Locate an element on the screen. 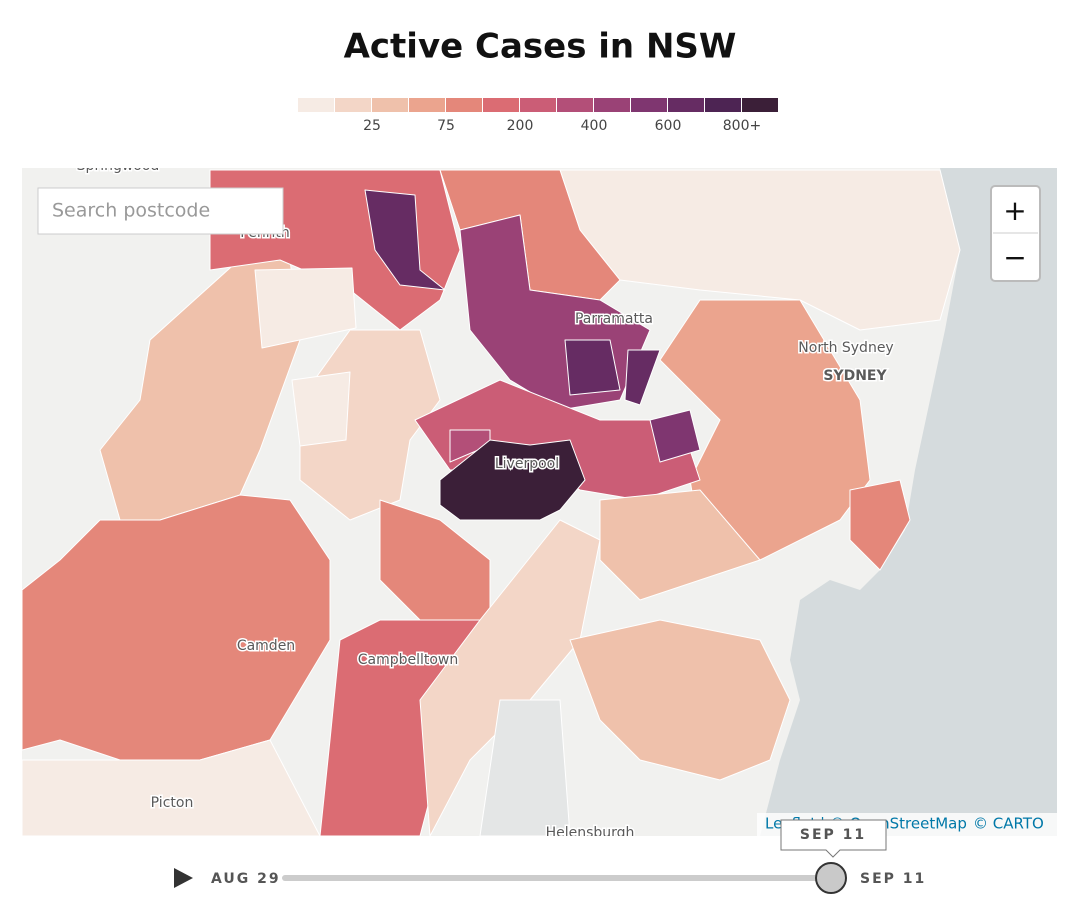 This screenshot has width=1080, height=905. timeline-thumb is located at coordinates (831, 878).